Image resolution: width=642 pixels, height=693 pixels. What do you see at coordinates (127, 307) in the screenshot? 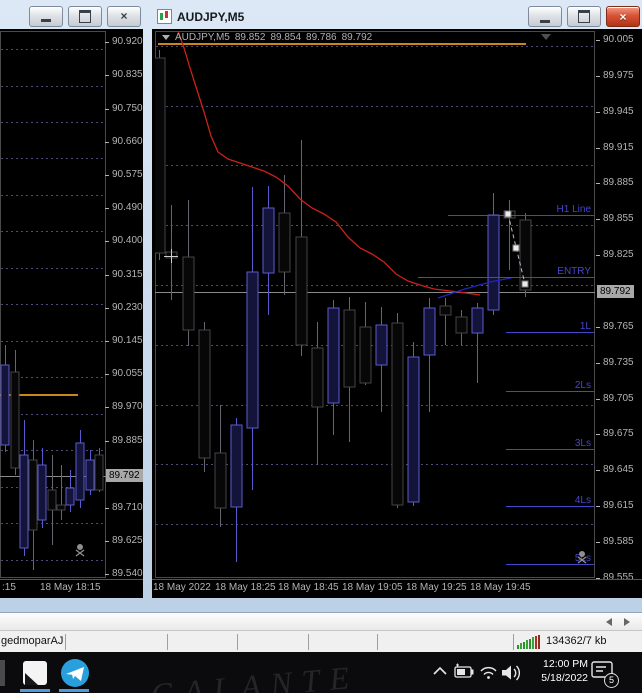
I see `price-tick-label: 90.230` at bounding box center [127, 307].